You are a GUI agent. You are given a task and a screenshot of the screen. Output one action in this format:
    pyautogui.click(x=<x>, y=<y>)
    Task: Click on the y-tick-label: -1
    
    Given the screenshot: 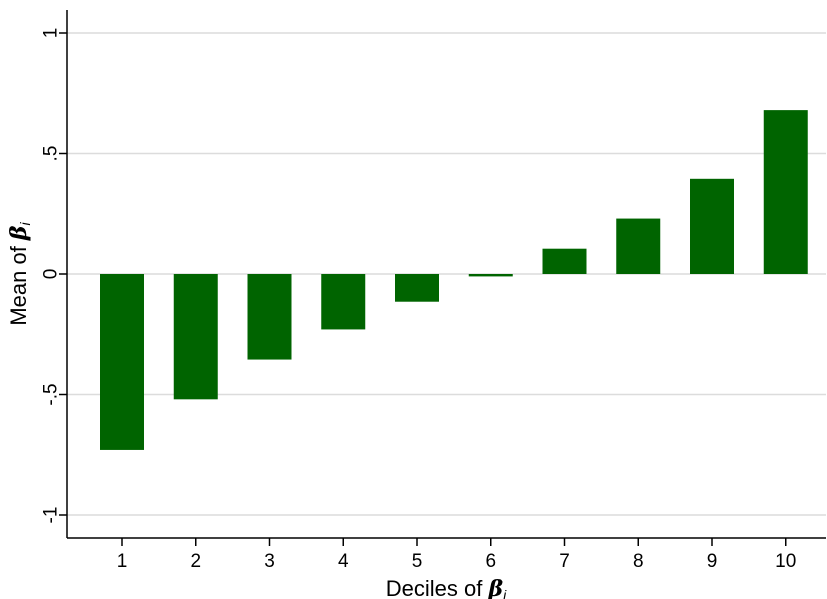 What is the action you would take?
    pyautogui.click(x=51, y=515)
    